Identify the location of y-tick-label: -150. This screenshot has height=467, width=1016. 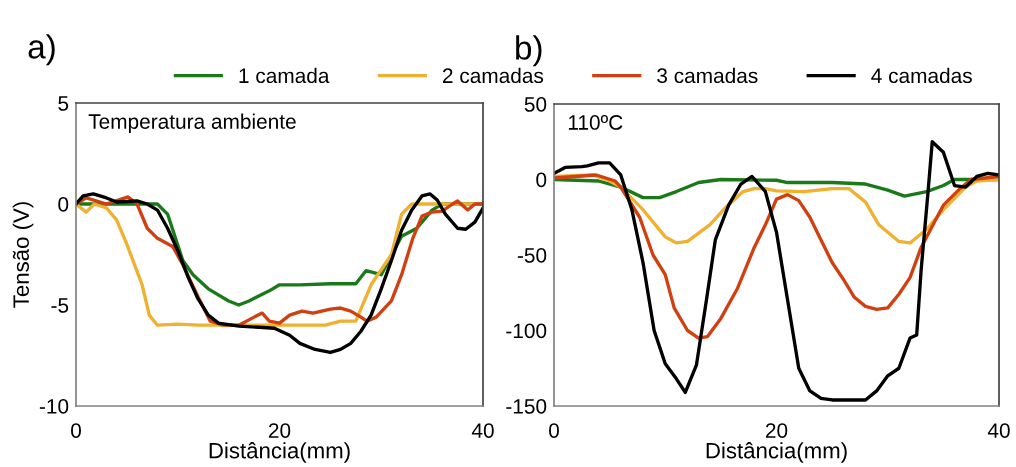
(526, 406).